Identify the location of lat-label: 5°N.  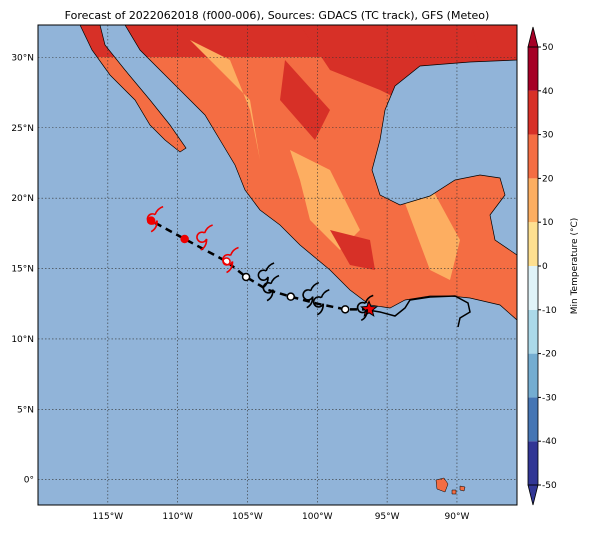
(25, 410).